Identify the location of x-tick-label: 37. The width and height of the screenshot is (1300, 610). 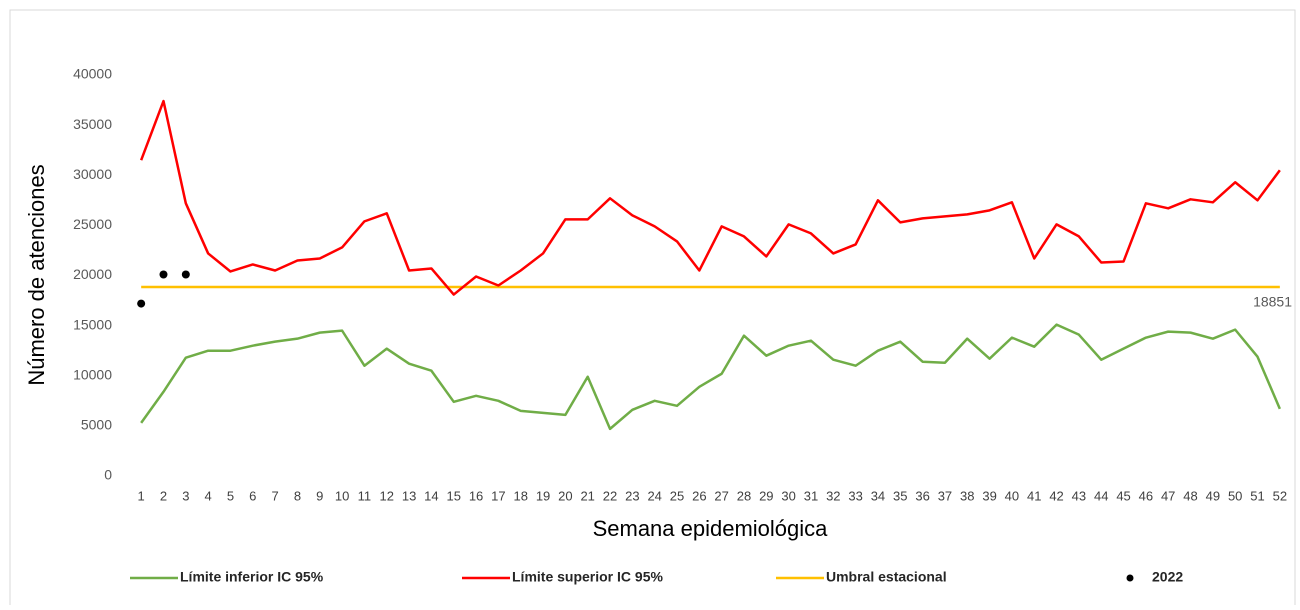
(945, 495).